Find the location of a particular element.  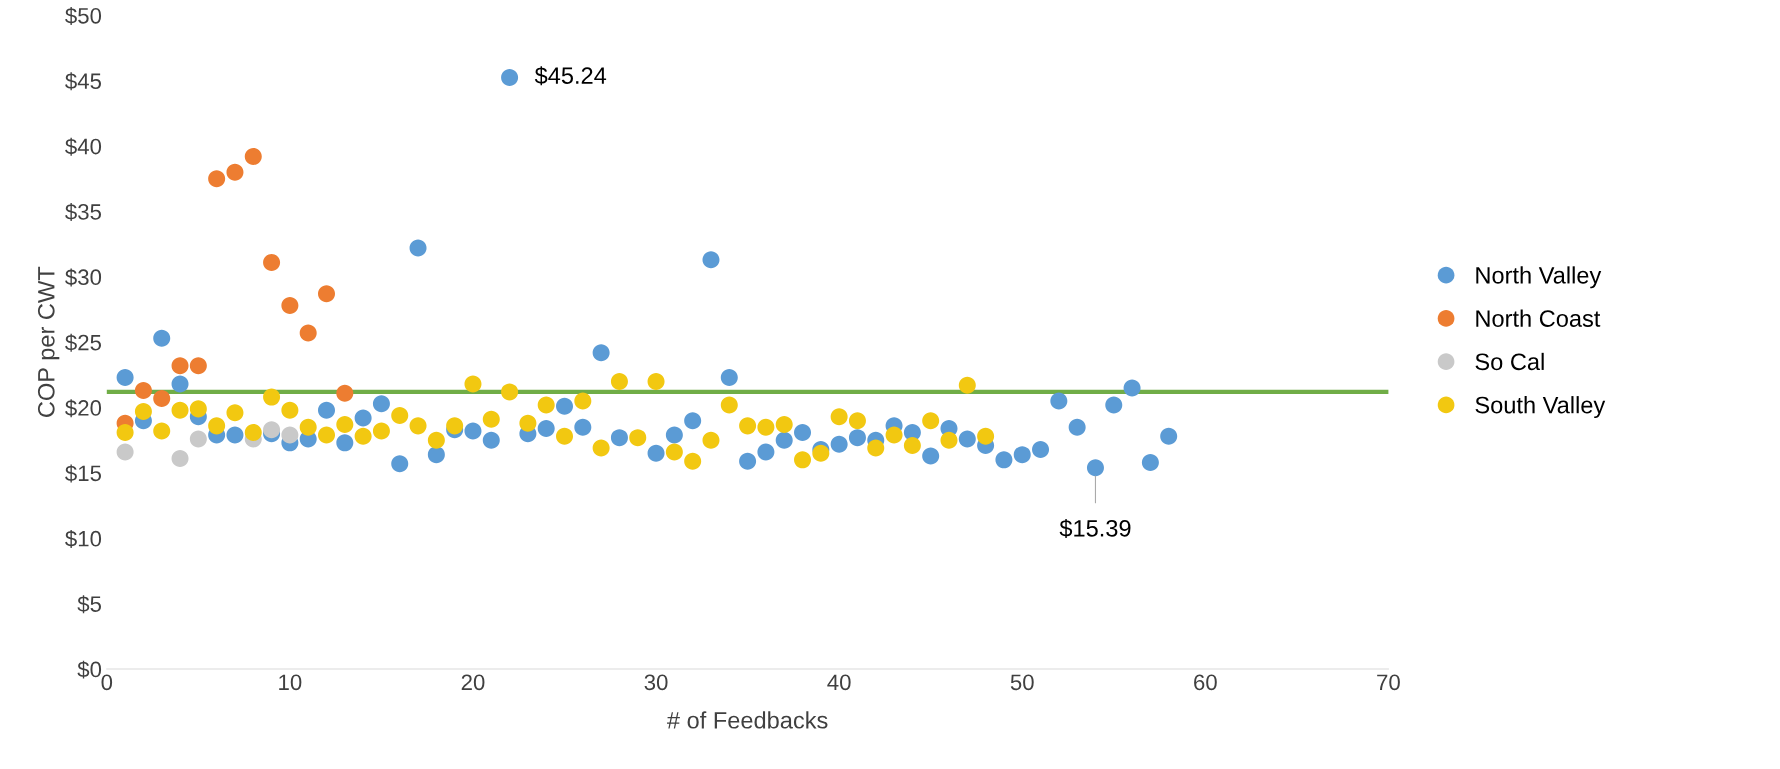

y-axis-title: COP per CWT is located at coordinates (48, 341).